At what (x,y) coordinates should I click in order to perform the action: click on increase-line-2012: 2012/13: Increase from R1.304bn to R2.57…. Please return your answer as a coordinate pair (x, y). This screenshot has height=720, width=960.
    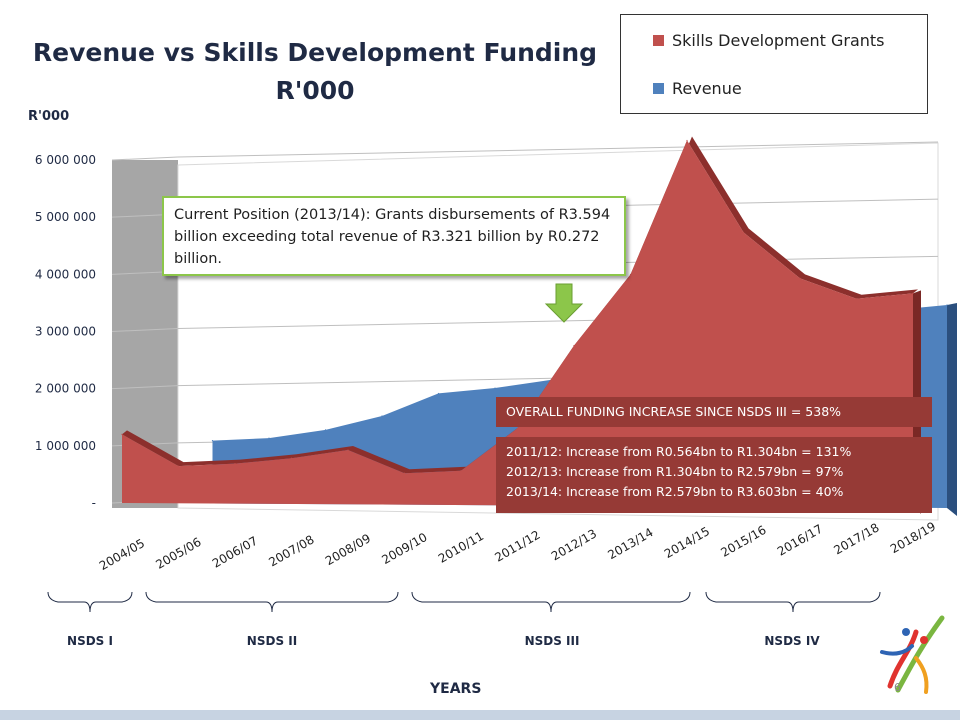
    Looking at the image, I should click on (675, 471).